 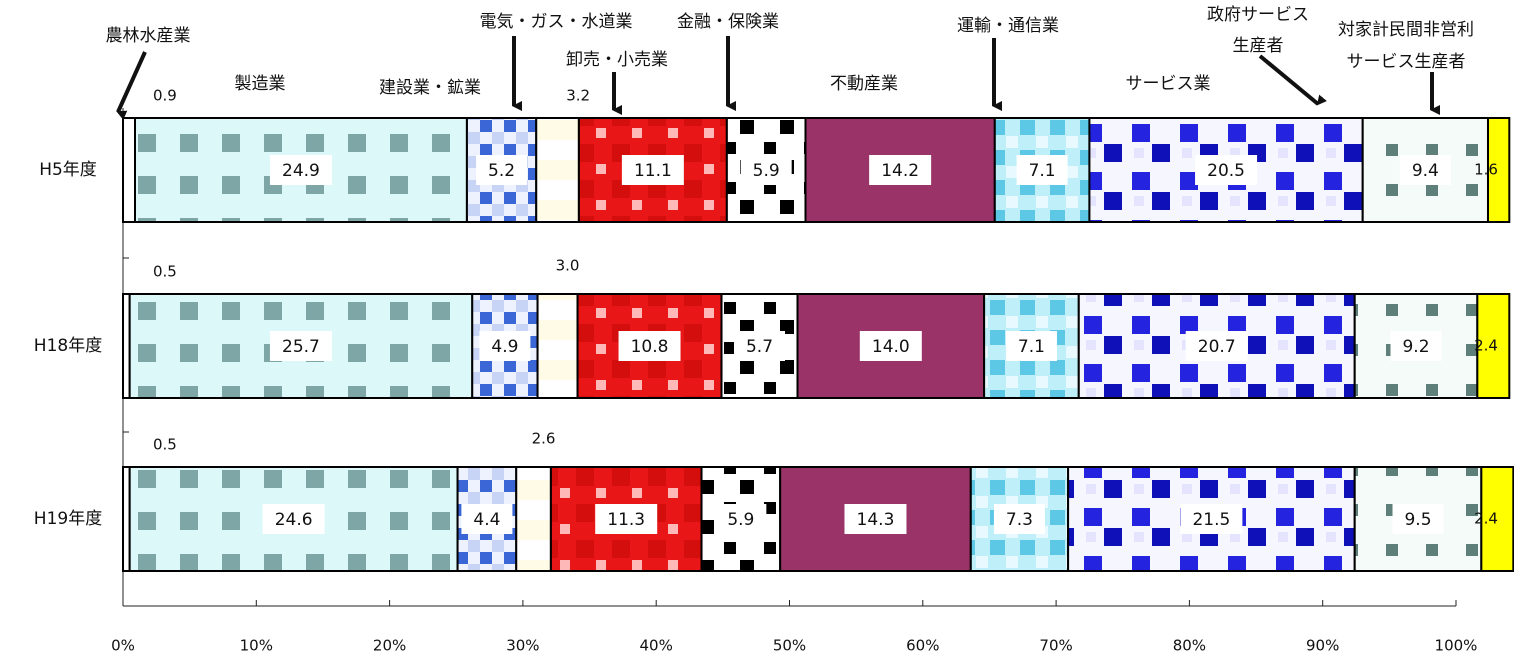 I want to click on data-label: 4.9, so click(x=504, y=347).